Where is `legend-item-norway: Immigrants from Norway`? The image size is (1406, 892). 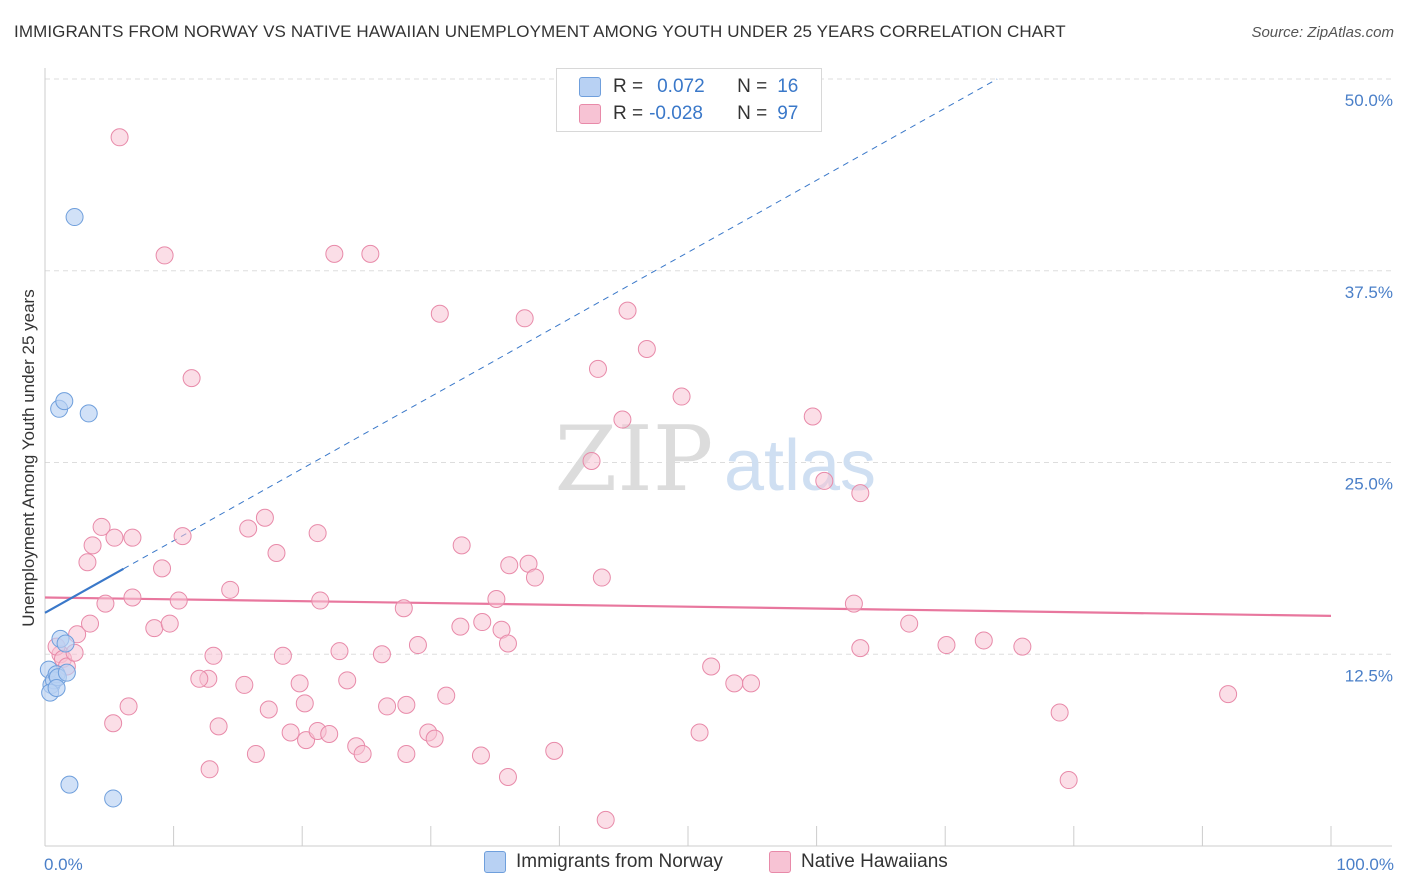
legend-item-norway: Immigrants from Norway is located at coordinates (603, 862).